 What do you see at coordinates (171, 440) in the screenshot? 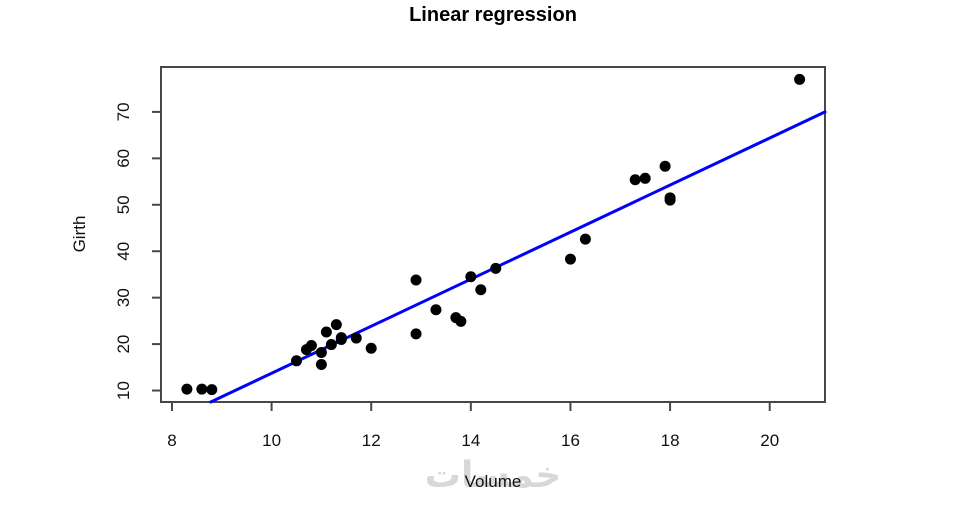
I see `x-tick-label: 8` at bounding box center [171, 440].